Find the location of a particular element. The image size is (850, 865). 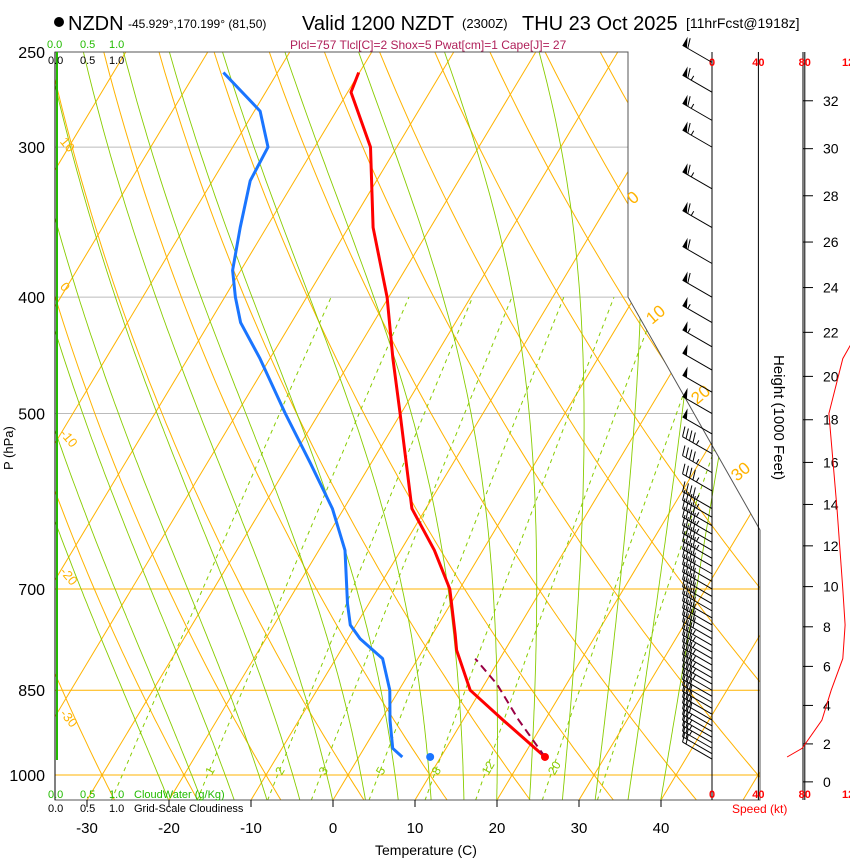

speed-tick-label-top: 0 is located at coordinates (712, 63).